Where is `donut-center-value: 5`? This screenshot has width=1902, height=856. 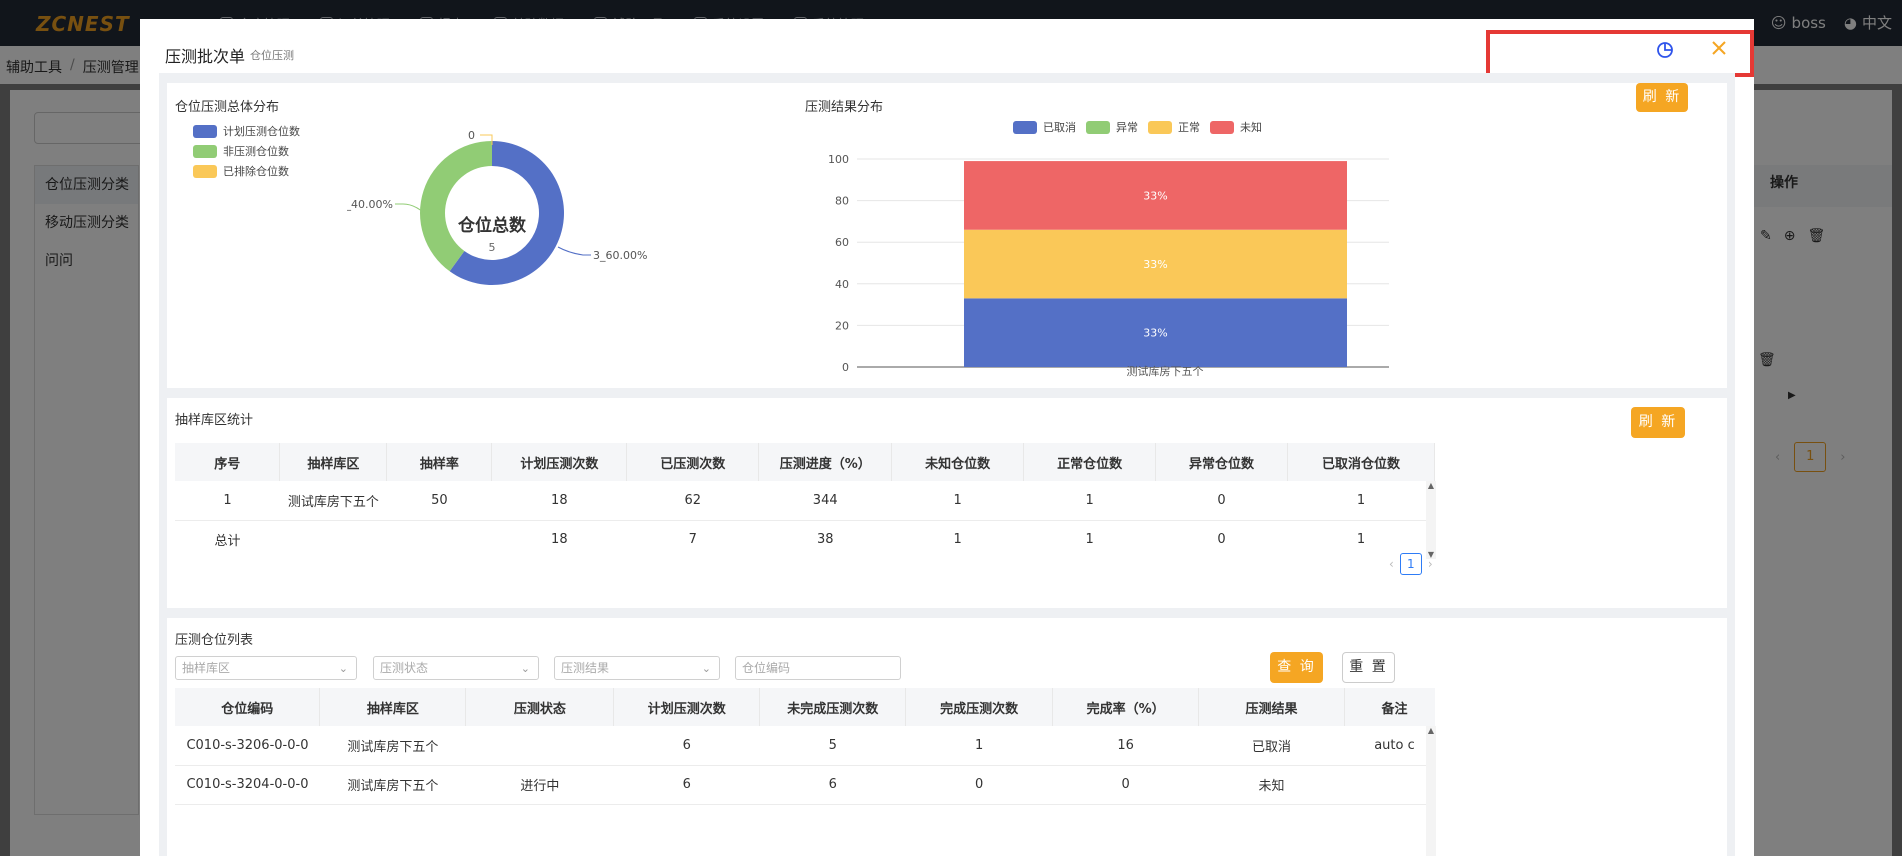 donut-center-value: 5 is located at coordinates (492, 247).